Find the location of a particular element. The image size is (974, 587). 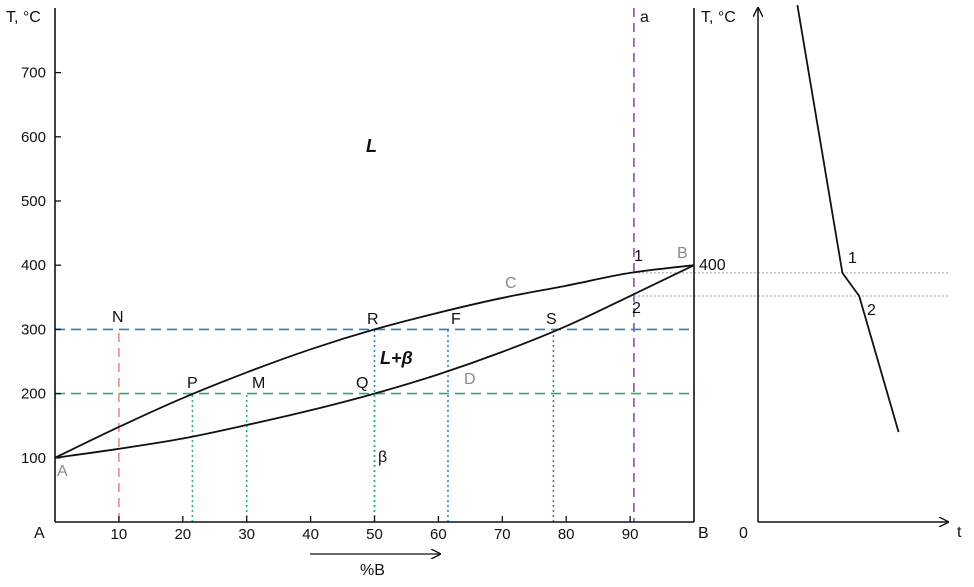

point-label-2: 2 is located at coordinates (636, 308).